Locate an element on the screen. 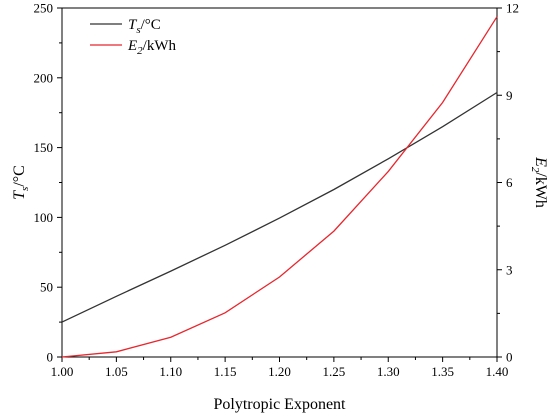 This screenshot has width=550, height=417. y-axis-right-title: E2/kWh is located at coordinates (539, 182).